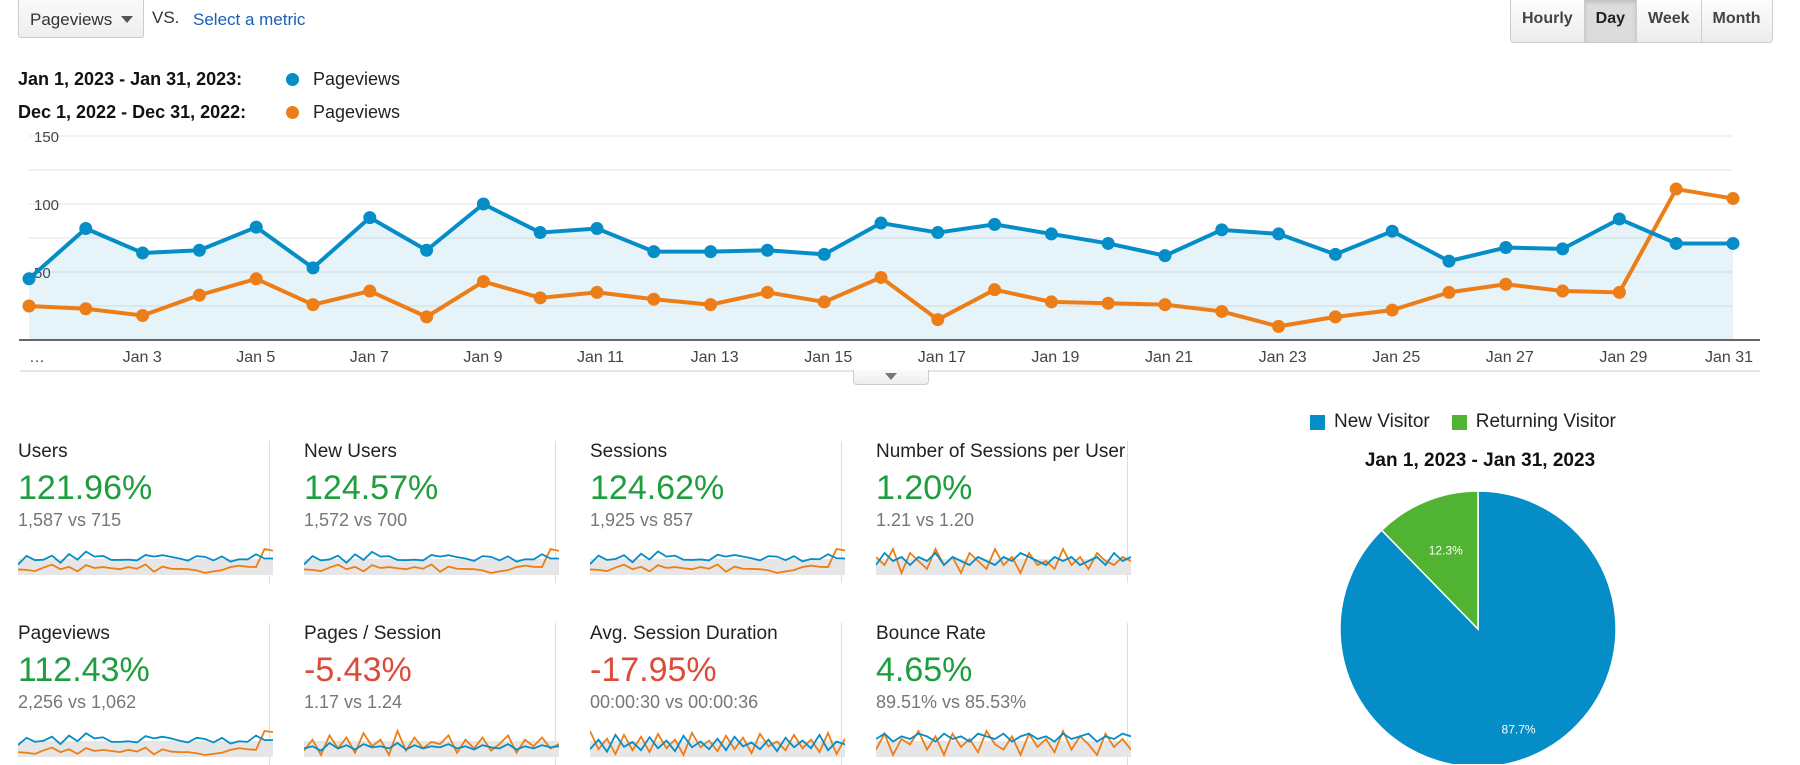  What do you see at coordinates (1610, 21) in the screenshot?
I see `period-button-day: Day` at bounding box center [1610, 21].